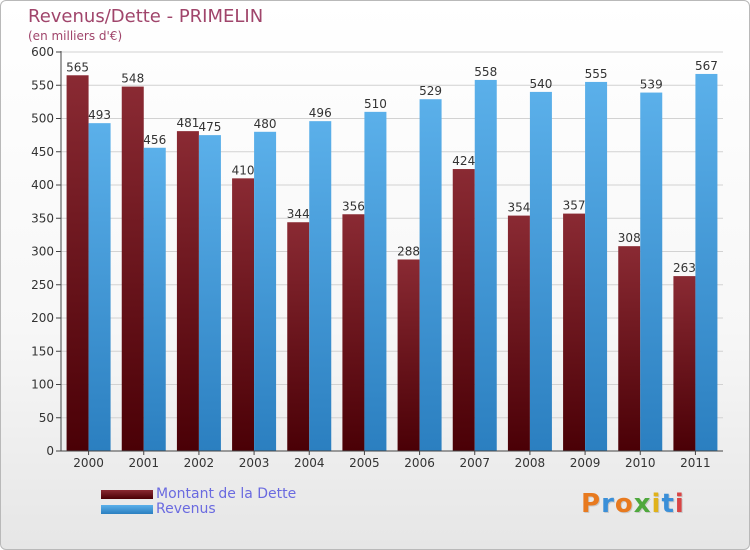 Image resolution: width=750 pixels, height=550 pixels. Describe the element at coordinates (463, 161) in the screenshot. I see `value-label-debt: 424` at that location.